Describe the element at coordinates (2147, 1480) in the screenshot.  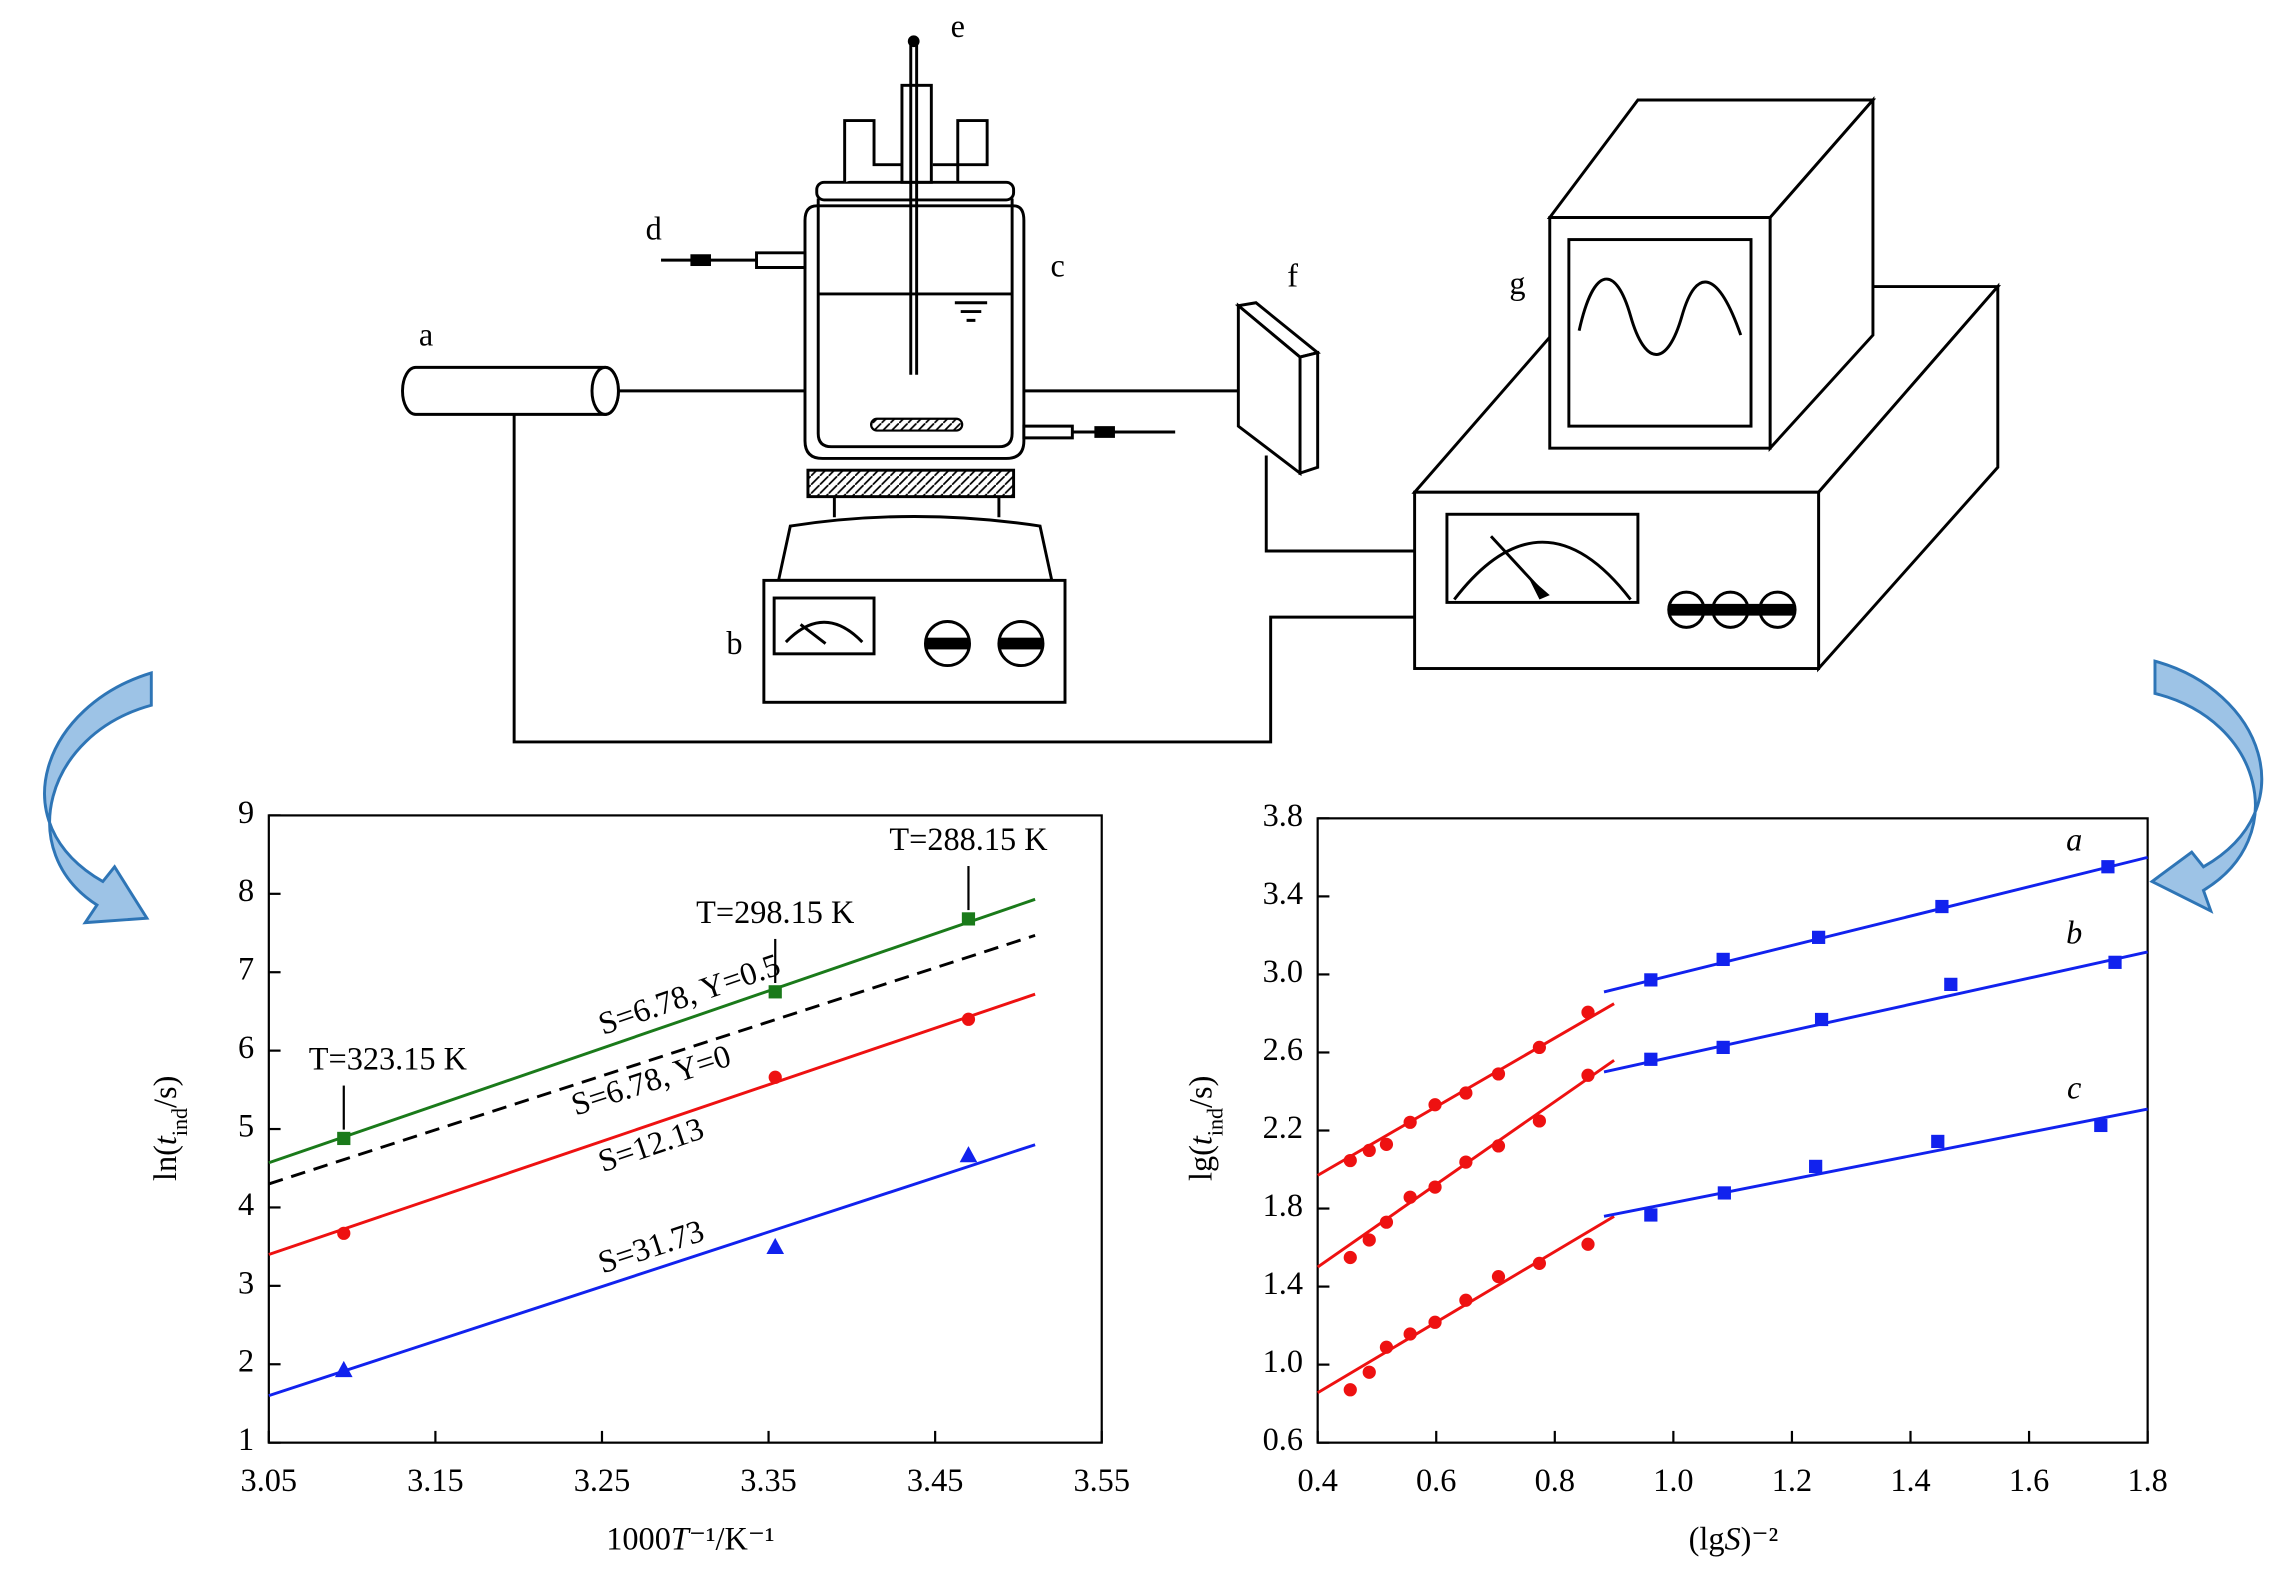
I see `x-tick-label: 1.8` at that location.